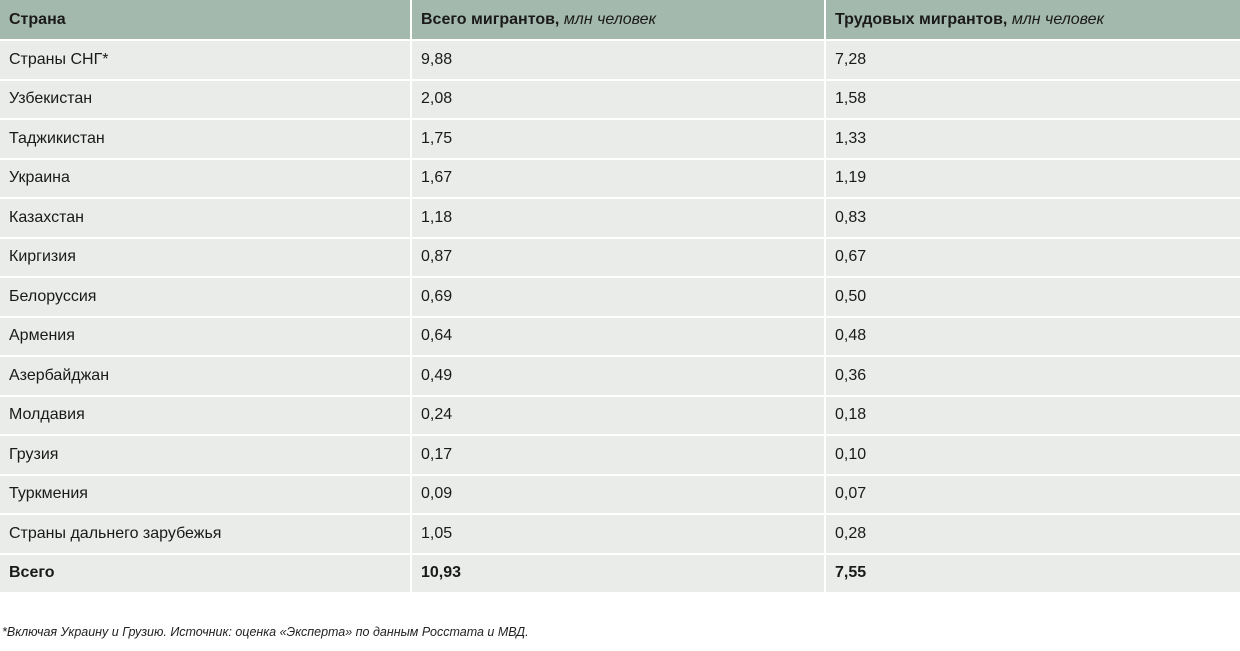 This screenshot has height=651, width=1240. I want to click on cell-labor: 0,10, so click(1033, 456).